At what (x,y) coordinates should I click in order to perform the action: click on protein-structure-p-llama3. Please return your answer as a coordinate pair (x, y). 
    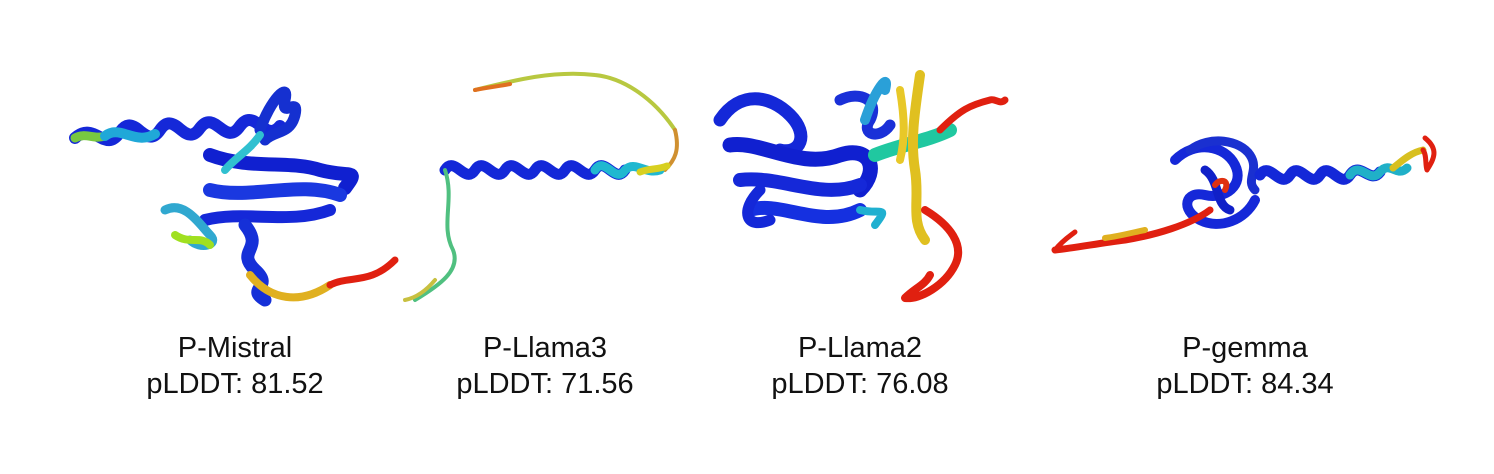
    Looking at the image, I should click on (541, 186).